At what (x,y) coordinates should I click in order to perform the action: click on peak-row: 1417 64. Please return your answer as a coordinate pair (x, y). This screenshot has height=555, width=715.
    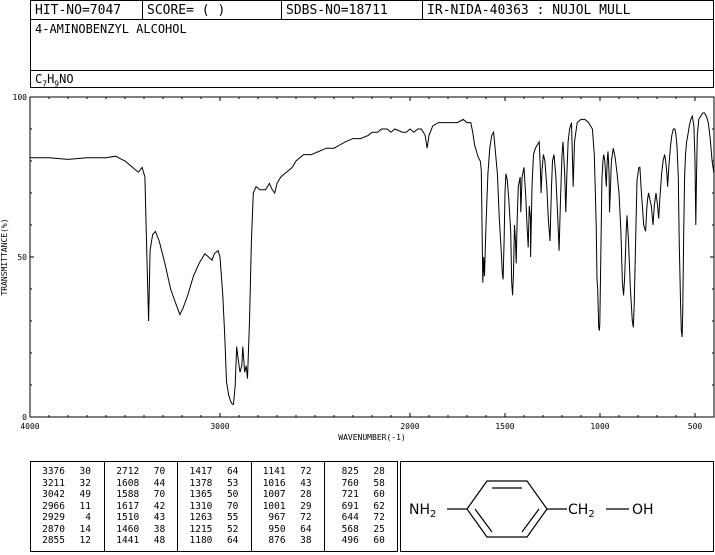
    Looking at the image, I should click on (214, 472).